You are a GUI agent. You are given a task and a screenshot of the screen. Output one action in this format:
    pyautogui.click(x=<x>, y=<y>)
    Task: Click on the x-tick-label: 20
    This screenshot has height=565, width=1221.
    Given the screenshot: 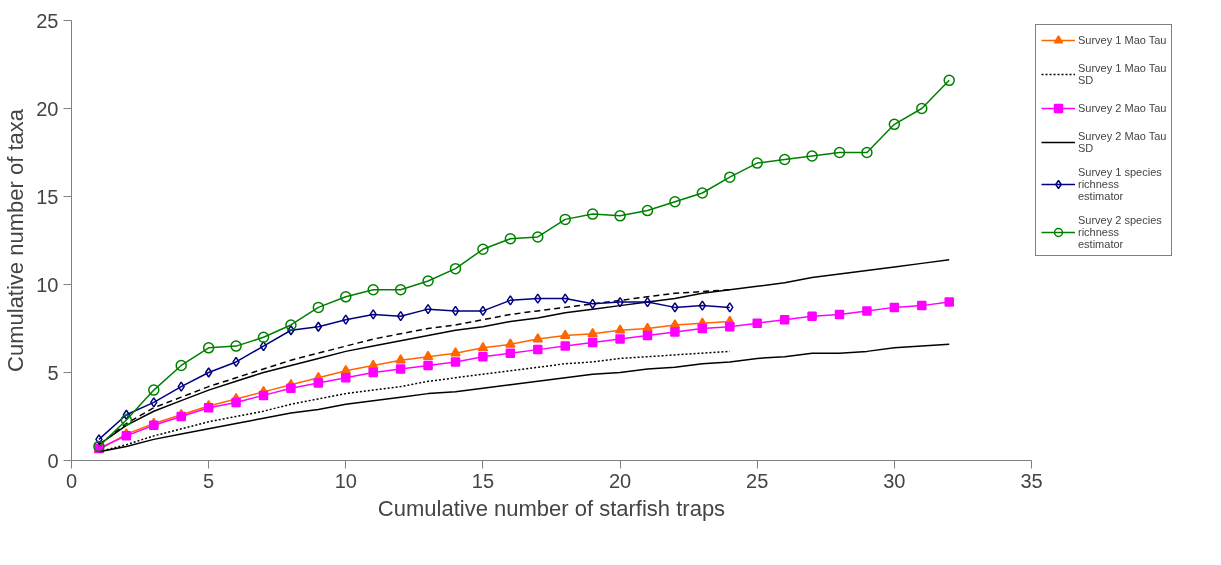 What is the action you would take?
    pyautogui.click(x=620, y=480)
    